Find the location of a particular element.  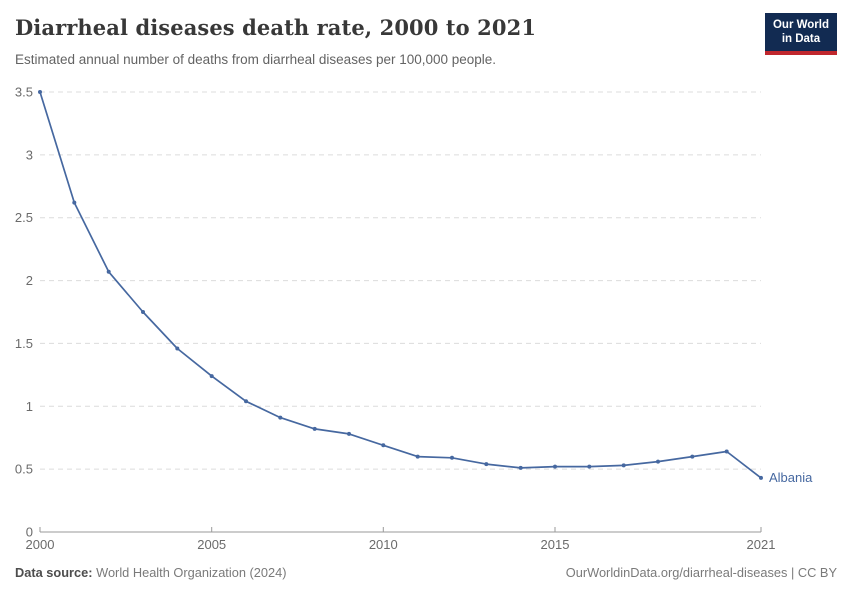

svg-text: 1 is located at coordinates (29, 406).